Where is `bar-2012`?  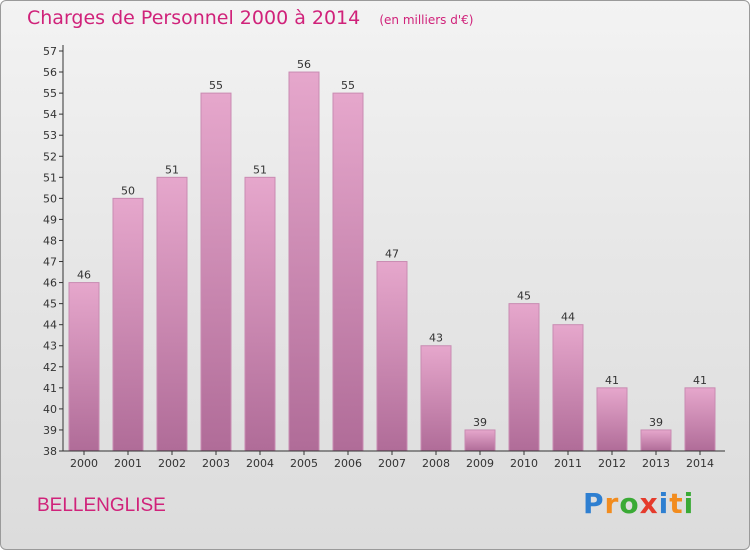
bar-2012 is located at coordinates (612, 419).